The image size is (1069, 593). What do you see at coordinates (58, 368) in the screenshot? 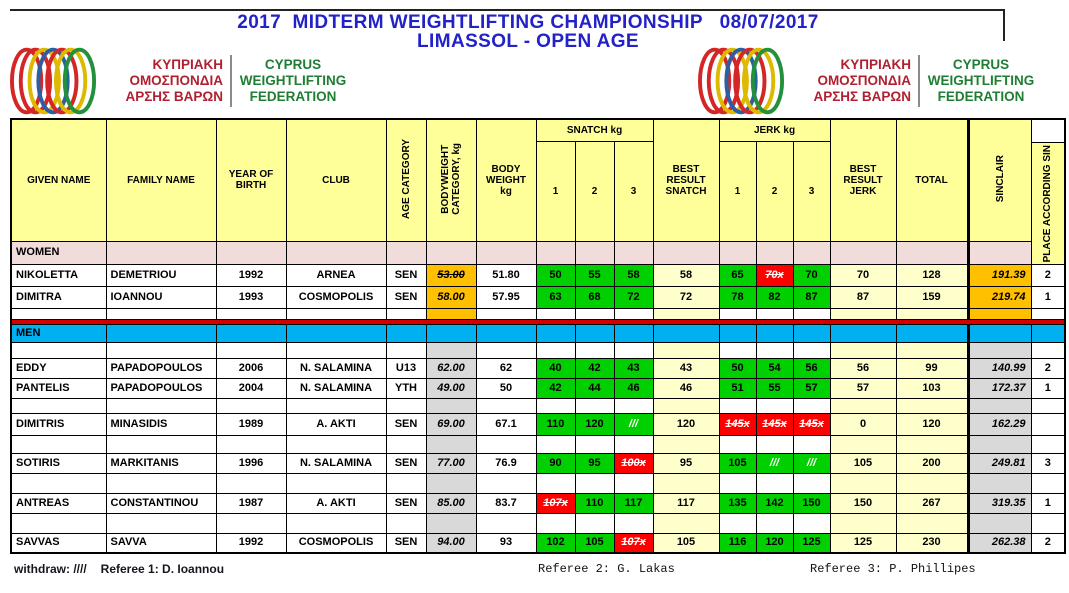
I see `cell-given-name: EDDY` at bounding box center [58, 368].